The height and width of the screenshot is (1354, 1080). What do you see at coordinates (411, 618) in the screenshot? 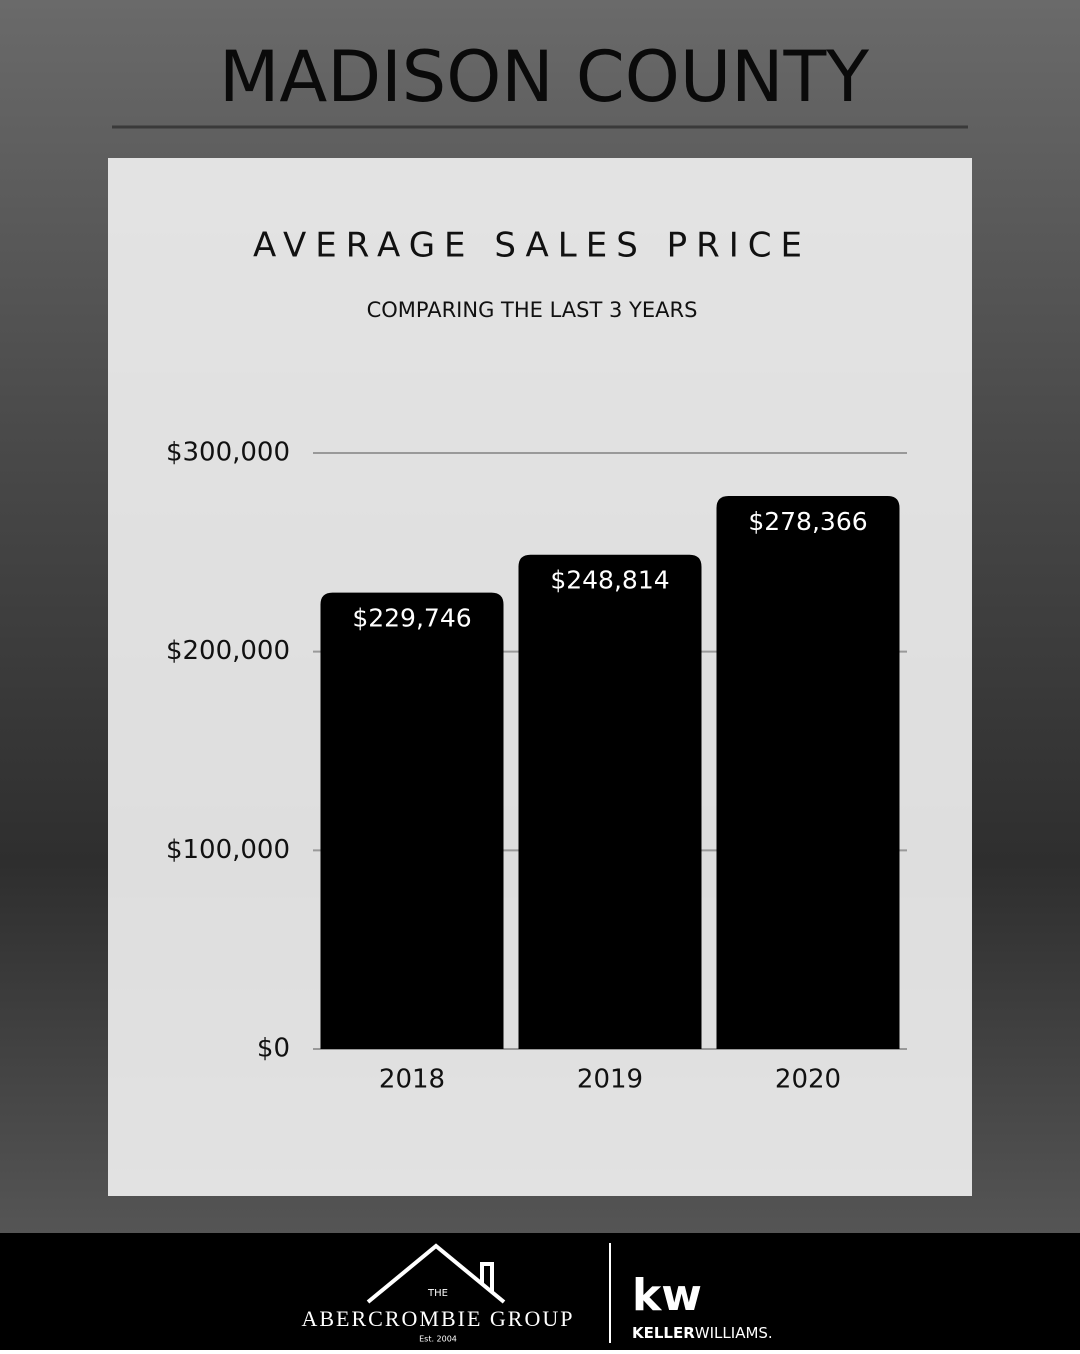
I see `value-label: $229,746` at bounding box center [411, 618].